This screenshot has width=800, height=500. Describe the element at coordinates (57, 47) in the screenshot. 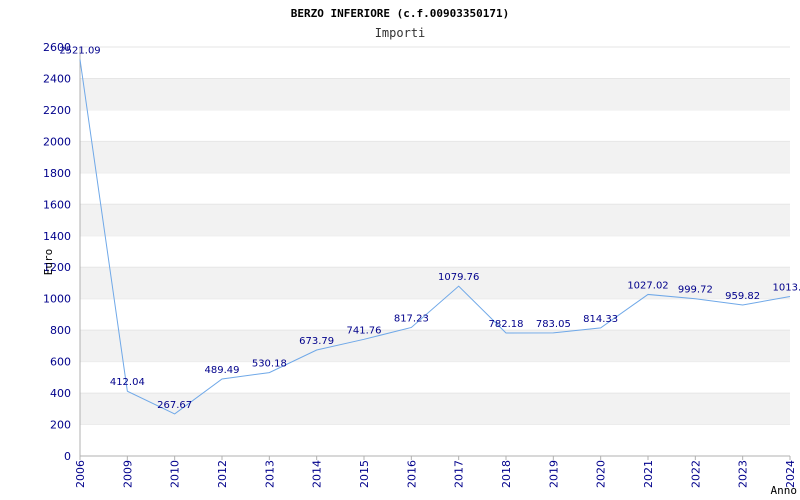

I see `y-tick-label: 2600` at that location.